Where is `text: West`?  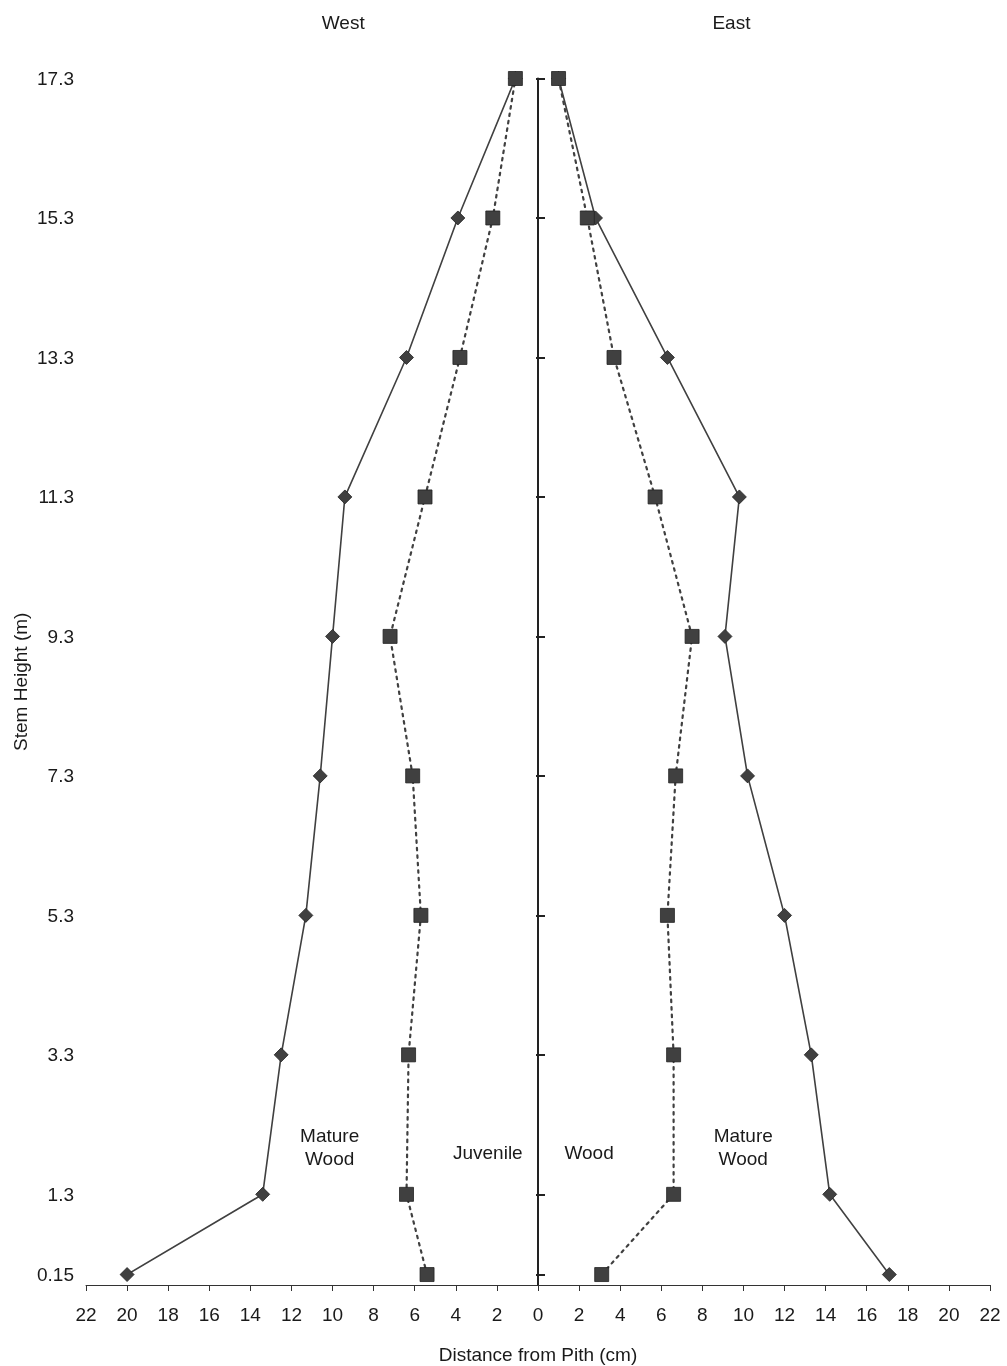 text: West is located at coordinates (343, 22).